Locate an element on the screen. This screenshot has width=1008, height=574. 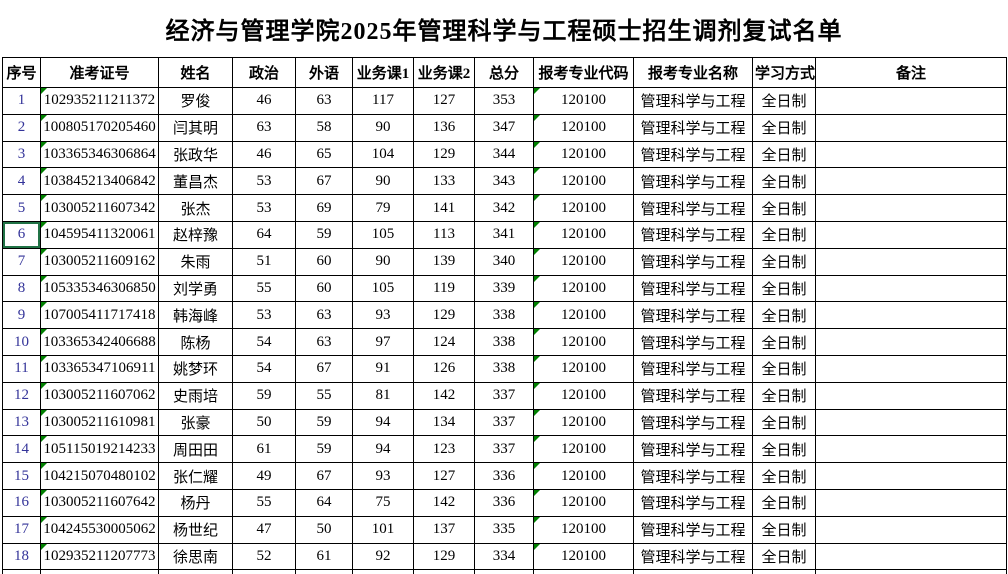
cell-course1: 101 is located at coordinates (383, 529).